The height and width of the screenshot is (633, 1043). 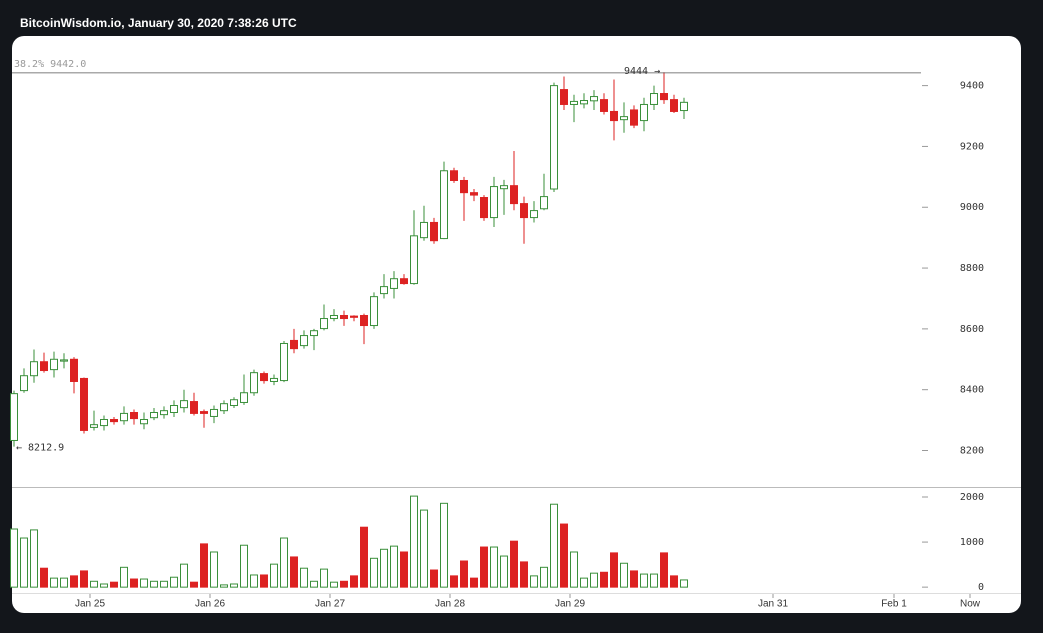 What do you see at coordinates (210, 604) in the screenshot?
I see `x-tick-label: Jan 26` at bounding box center [210, 604].